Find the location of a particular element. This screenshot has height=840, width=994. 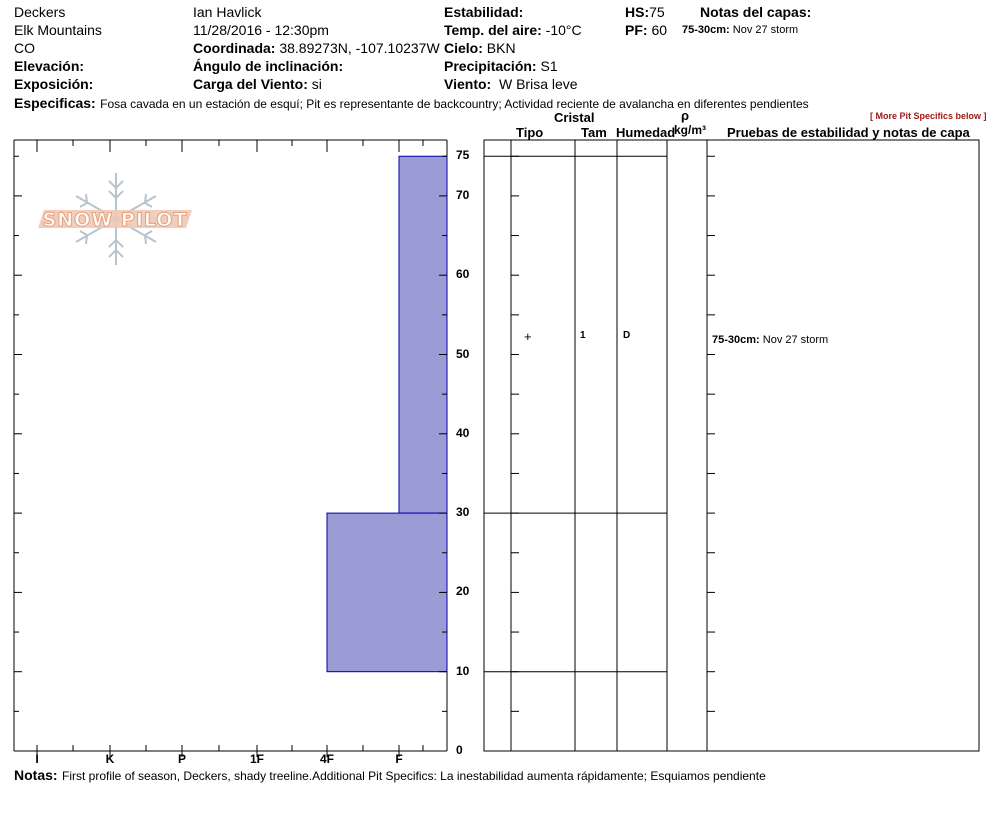

depth-label-40: 40 is located at coordinates (463, 432).